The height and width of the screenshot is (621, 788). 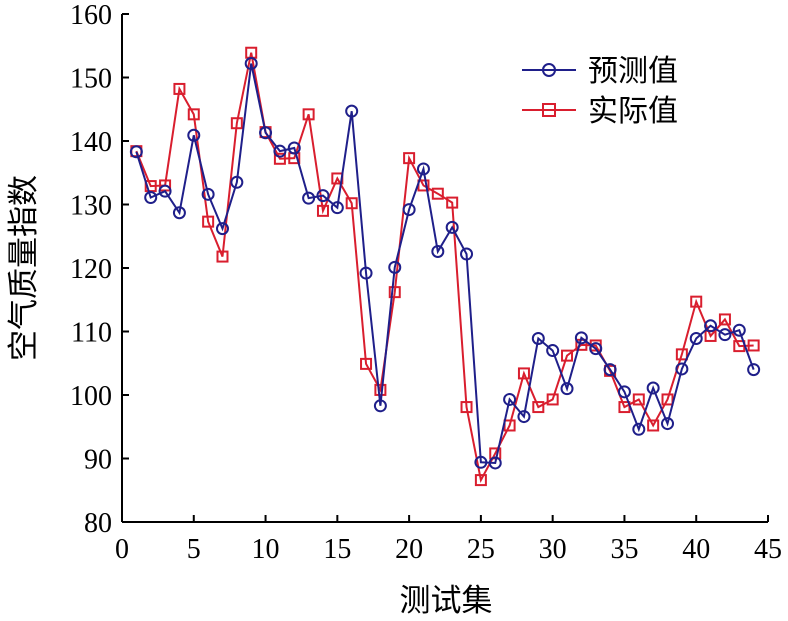 I want to click on x-axis-ticks: 0 5 10 15 20 25 30 35 40 45, so click(x=448, y=540).